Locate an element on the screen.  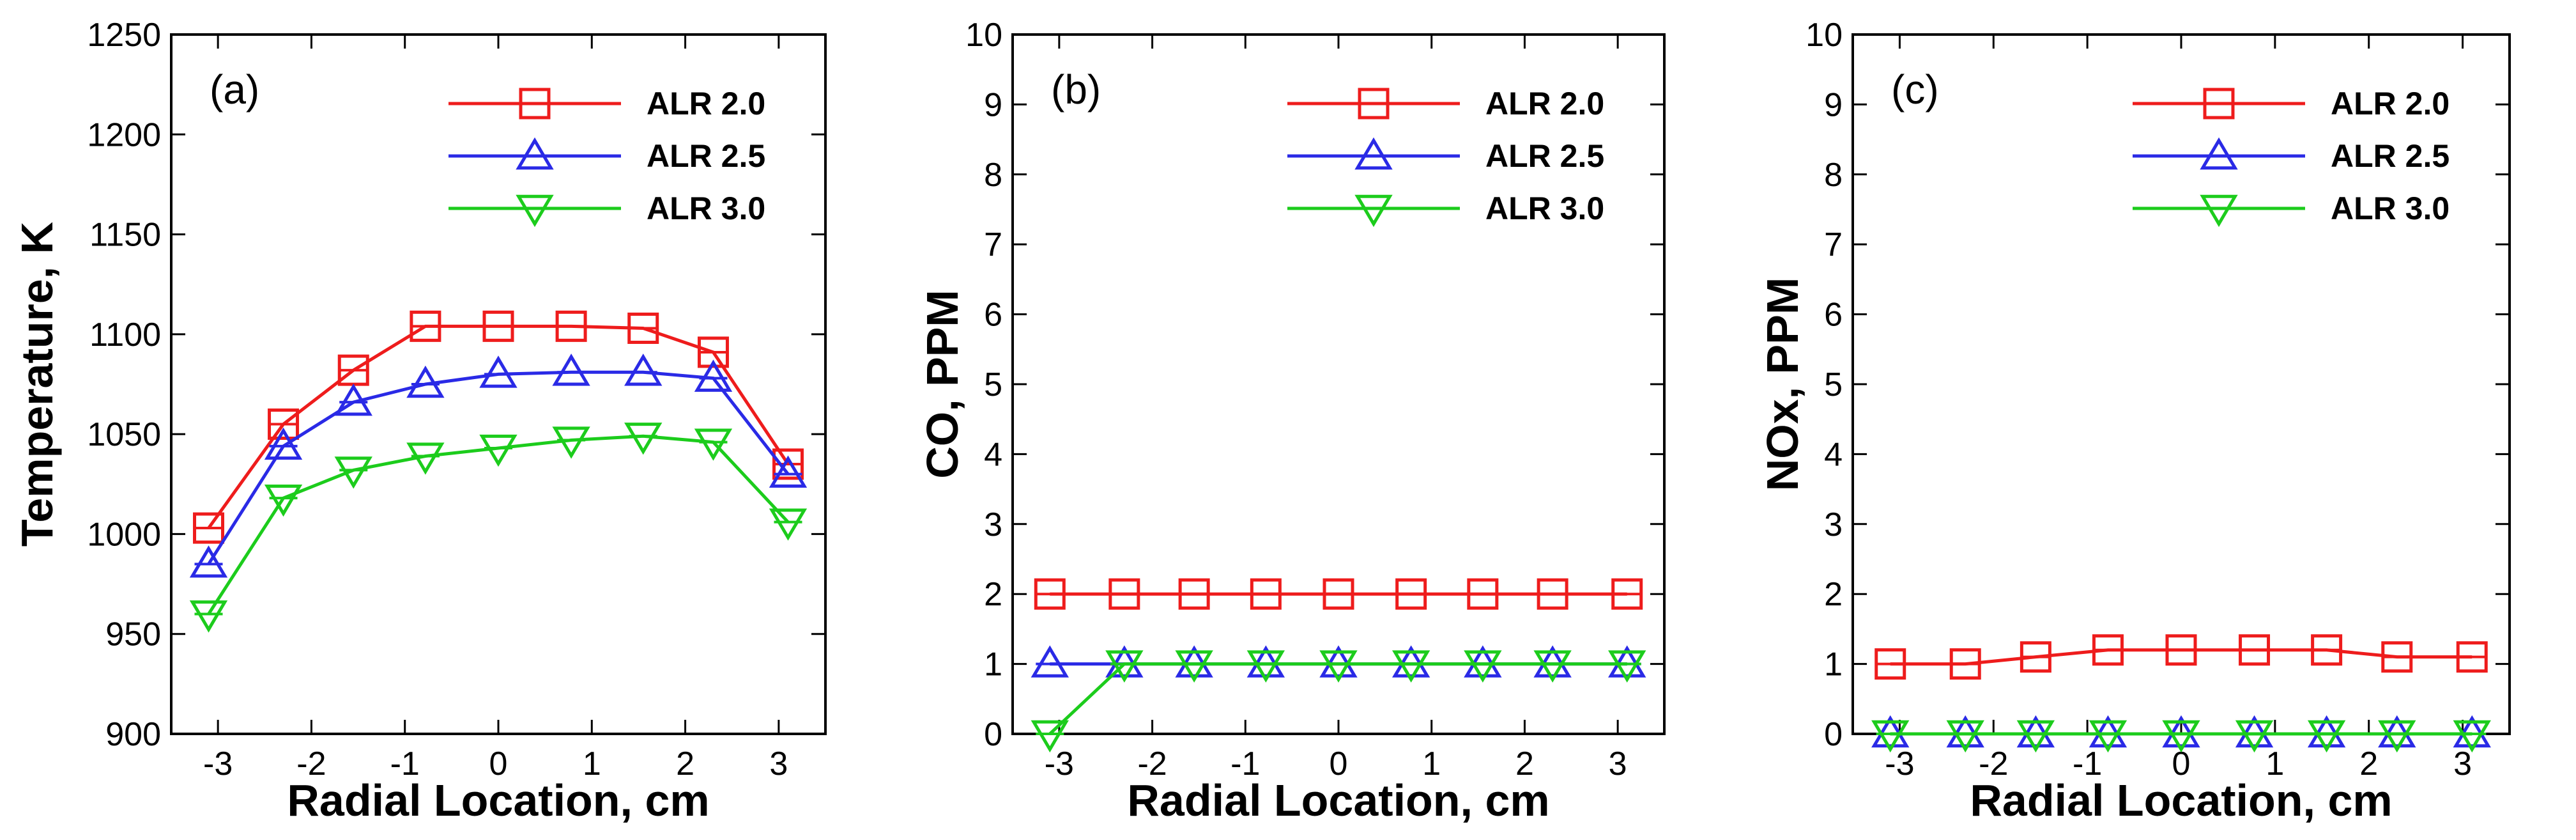
panel-0-x-tick-label: 3 is located at coordinates (778, 763).